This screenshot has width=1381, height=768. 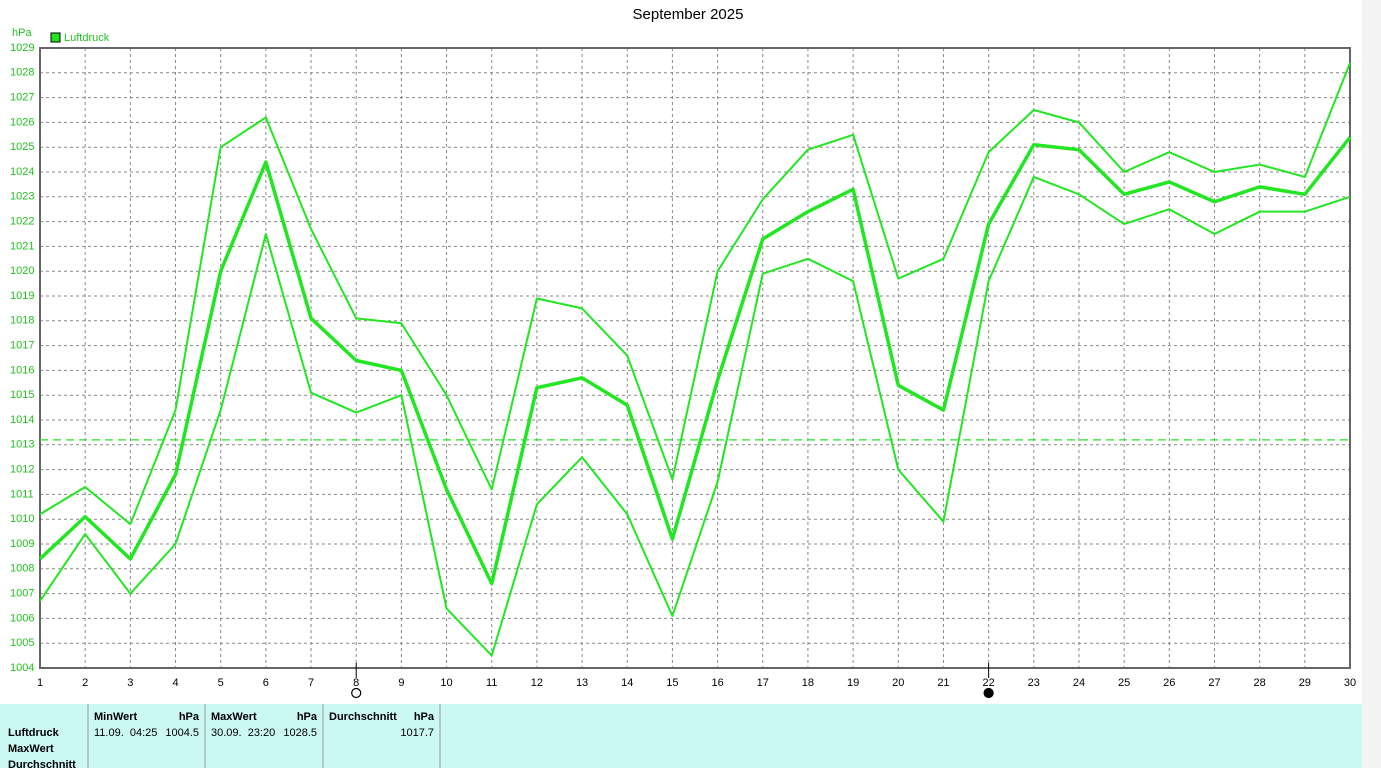 What do you see at coordinates (1305, 683) in the screenshot?
I see `x-tick-label: 29` at bounding box center [1305, 683].